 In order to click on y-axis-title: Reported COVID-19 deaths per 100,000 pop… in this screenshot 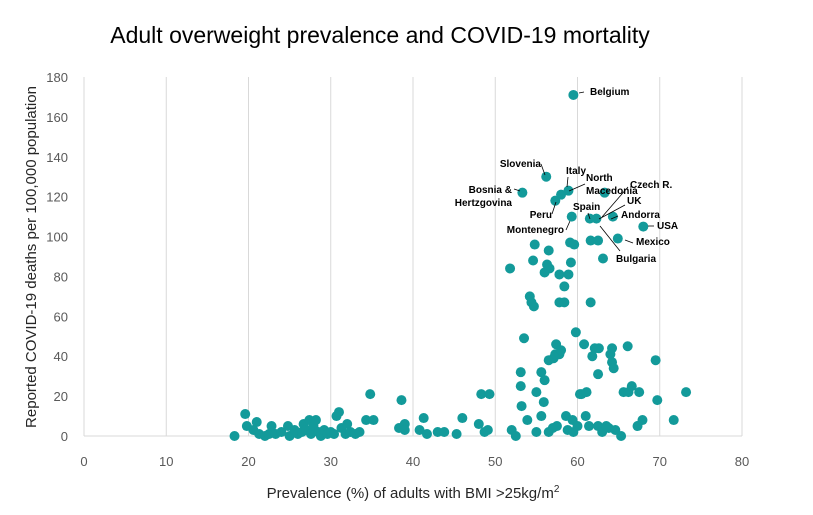, I will do `click(31, 257)`.